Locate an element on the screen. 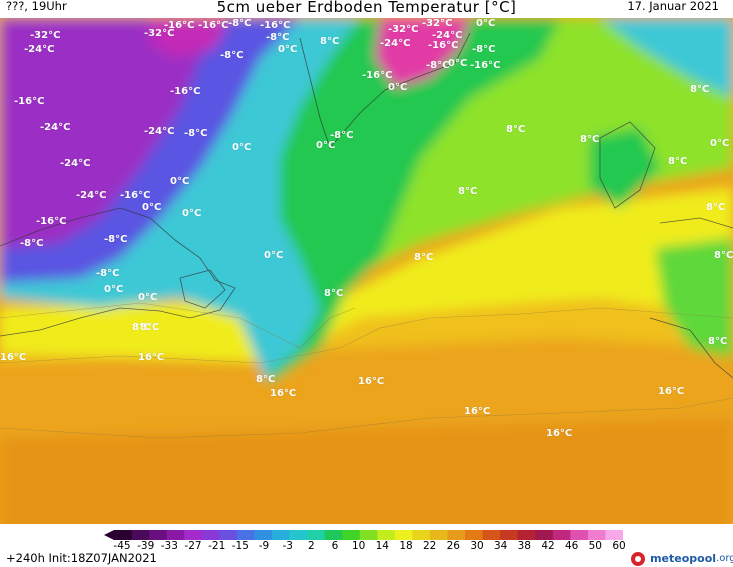  legend-tick-label: 30 is located at coordinates (477, 546).